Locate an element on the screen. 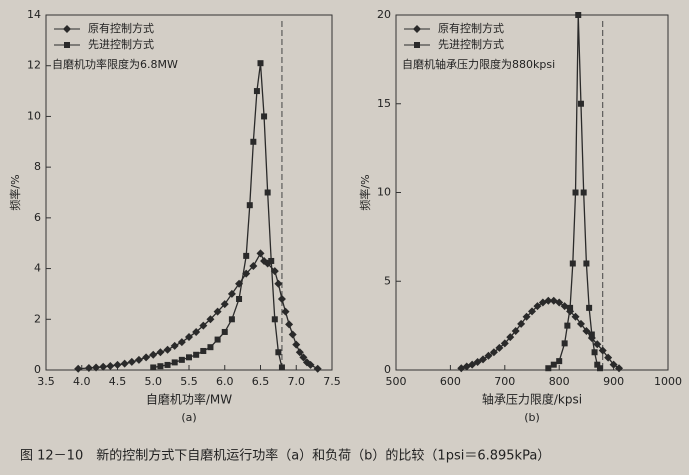 The height and width of the screenshot is (475, 689). x-tick-label: 4.0 is located at coordinates (82, 381).